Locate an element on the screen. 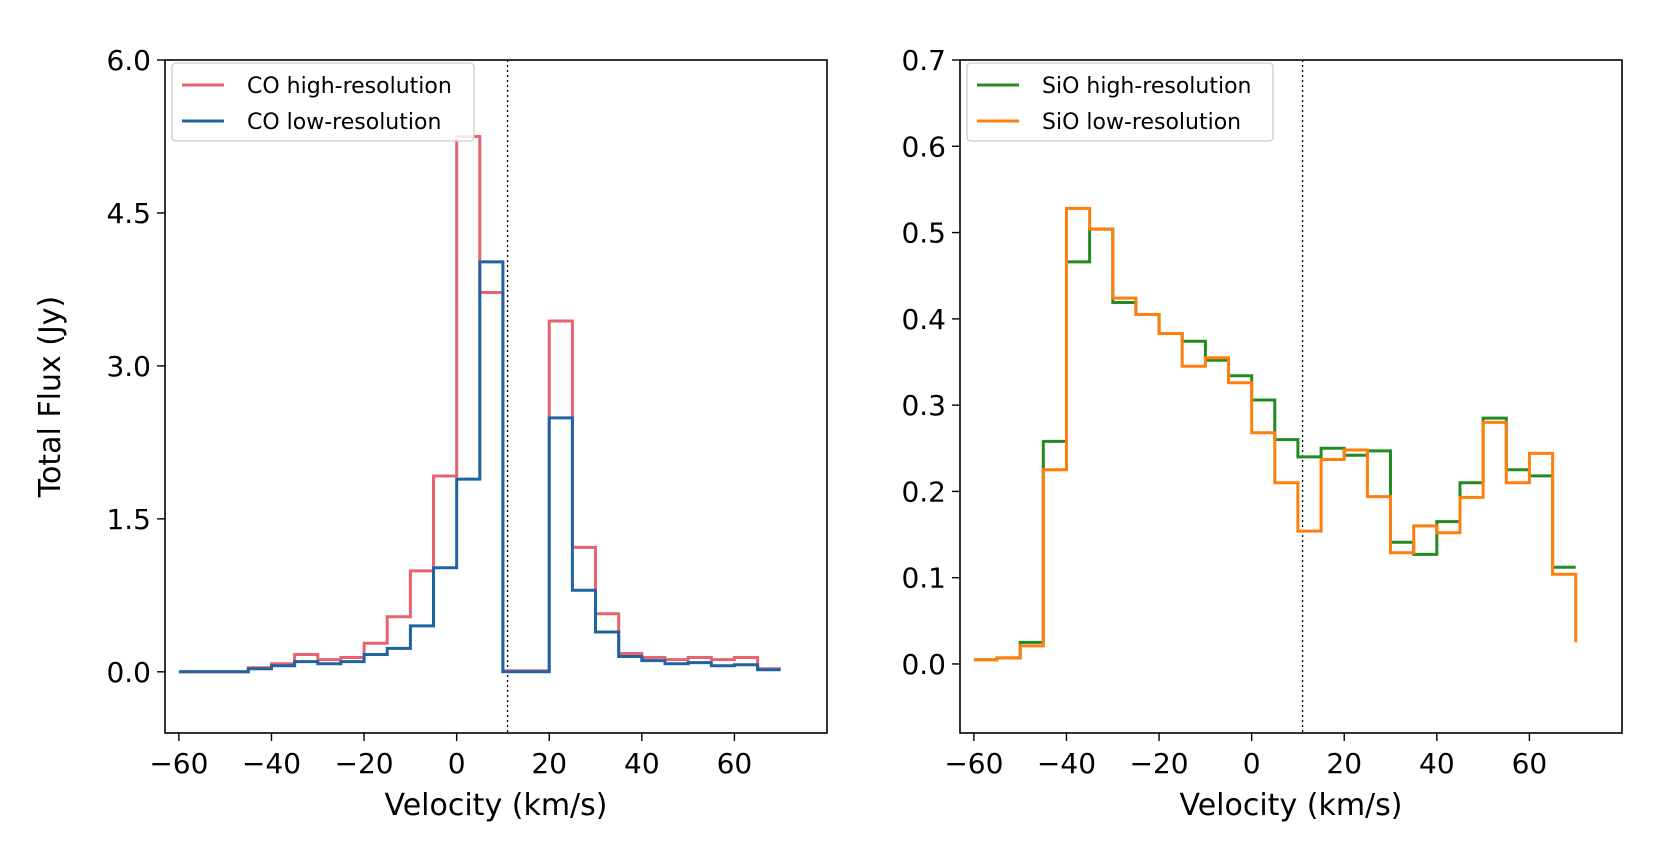 The image size is (1653, 858). co-y-tick-label: 6.0 is located at coordinates (128, 60).